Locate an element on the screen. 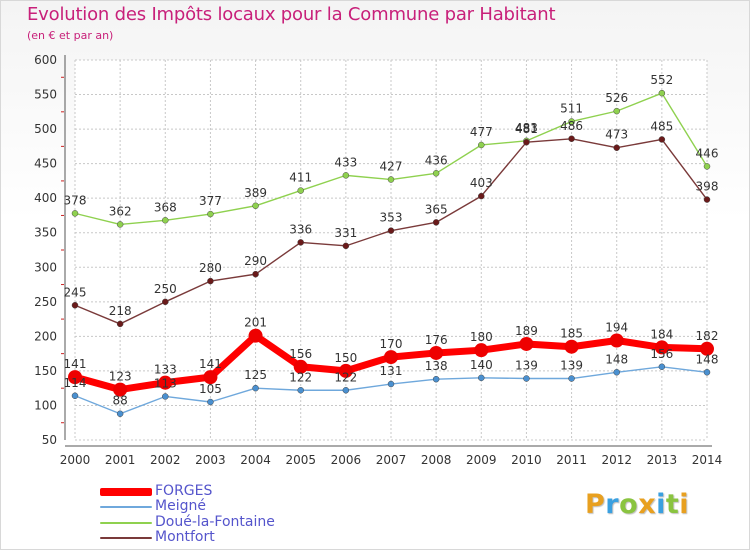 Image resolution: width=750 pixels, height=550 pixels. data-label-meign: 122 is located at coordinates (345, 377).